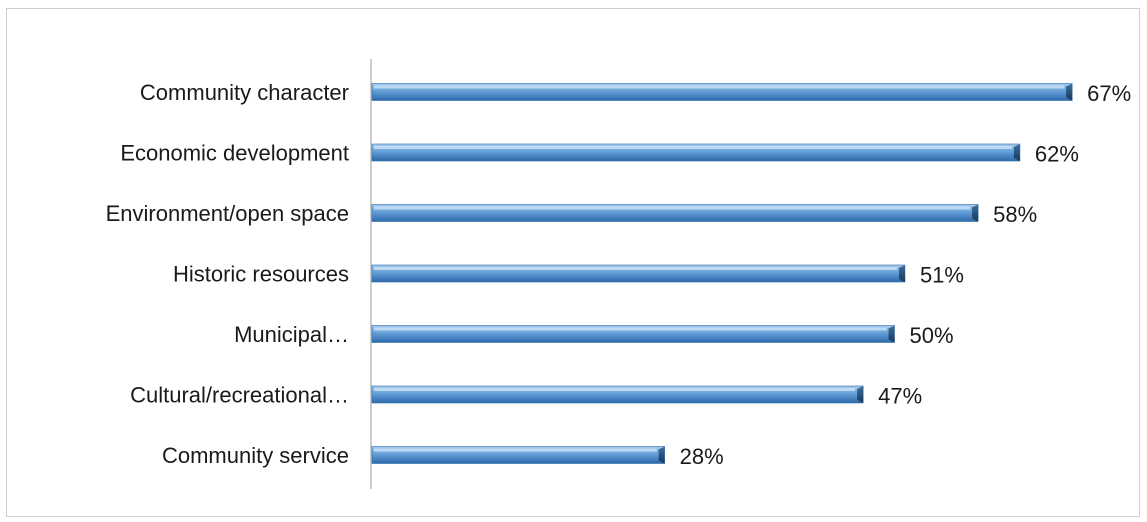 The height and width of the screenshot is (522, 1147). I want to click on bar-group: Municipal… 50%, so click(593, 335).